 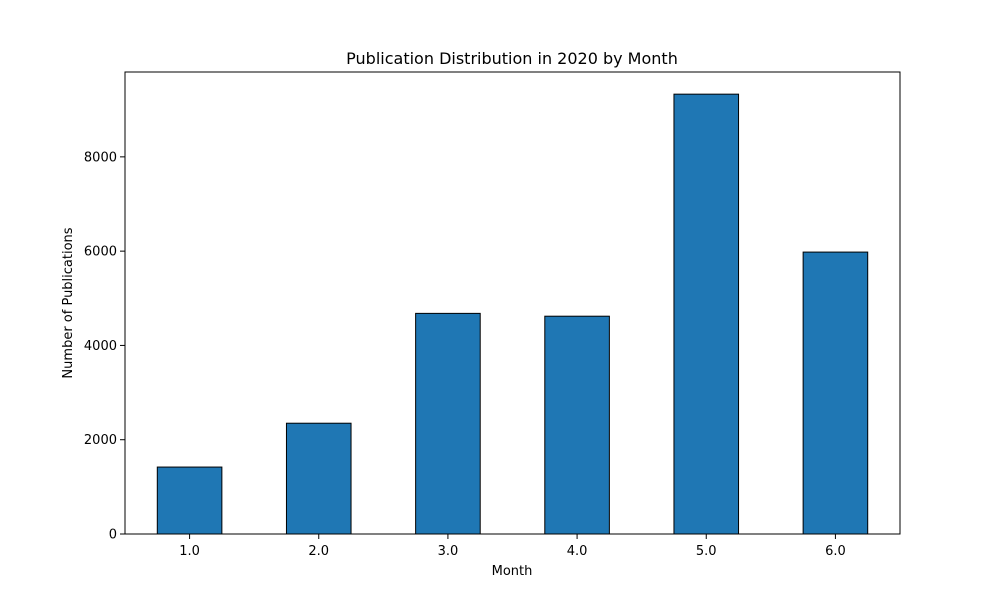 I want to click on x-tick-label: 2.0, so click(x=318, y=551).